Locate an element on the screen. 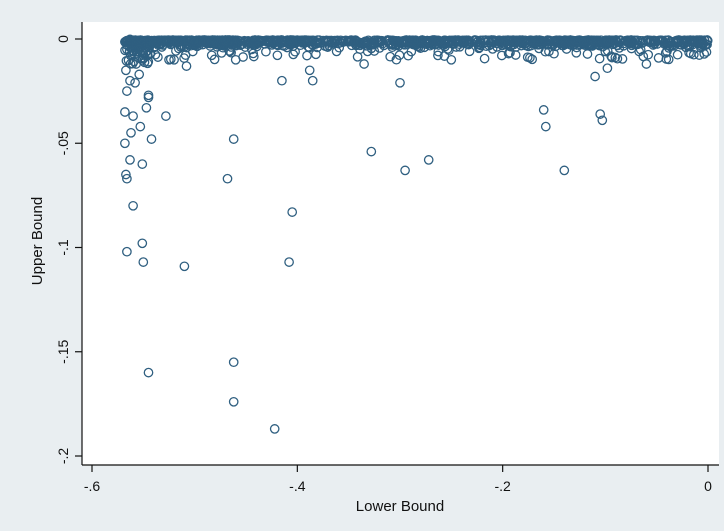 The width and height of the screenshot is (724, 531). y-tick-label: -.1 is located at coordinates (63, 247).